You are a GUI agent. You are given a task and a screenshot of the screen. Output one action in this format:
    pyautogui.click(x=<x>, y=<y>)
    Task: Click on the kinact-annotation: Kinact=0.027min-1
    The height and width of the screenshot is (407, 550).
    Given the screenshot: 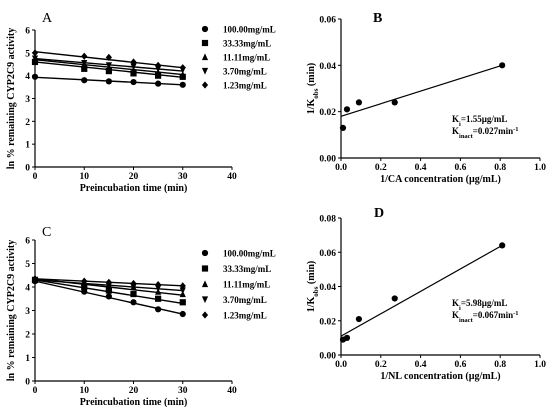 What is the action you would take?
    pyautogui.click(x=485, y=133)
    